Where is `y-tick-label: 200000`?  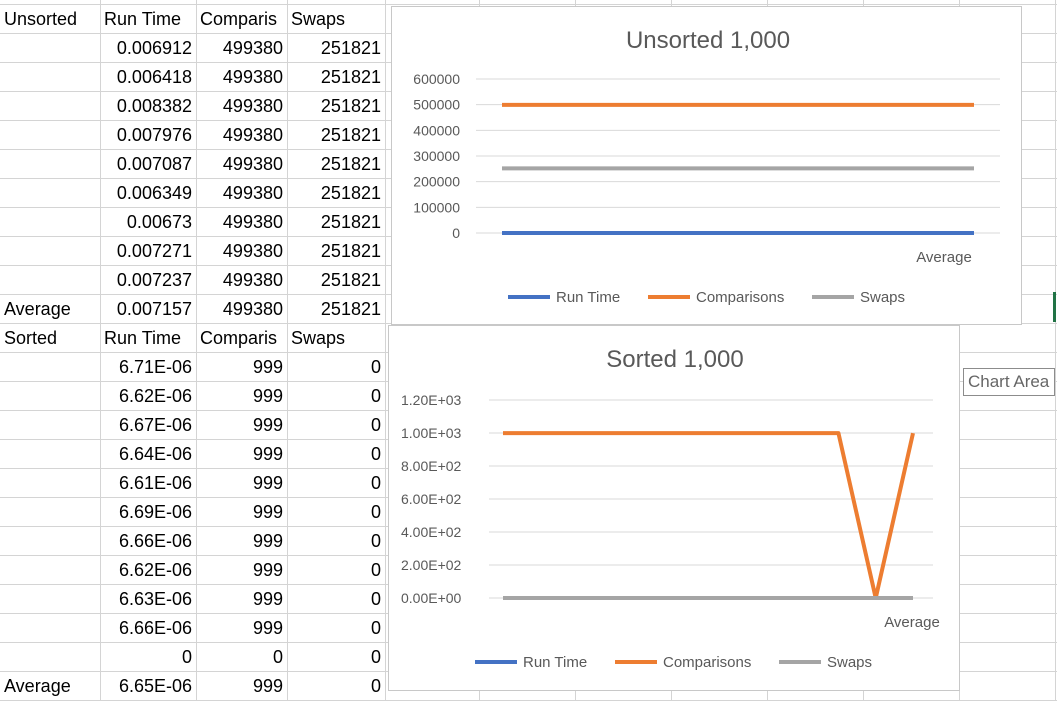
y-tick-label: 200000 is located at coordinates (436, 182).